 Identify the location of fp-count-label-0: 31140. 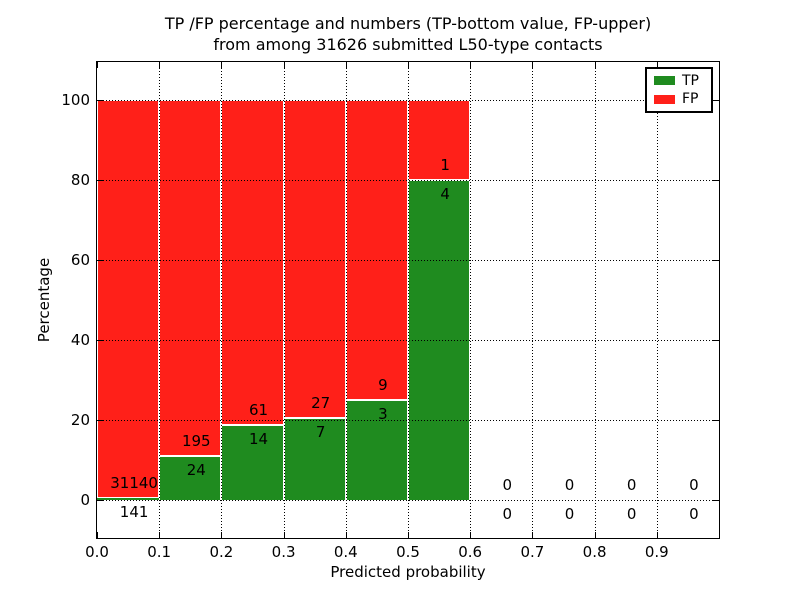
(134, 483).